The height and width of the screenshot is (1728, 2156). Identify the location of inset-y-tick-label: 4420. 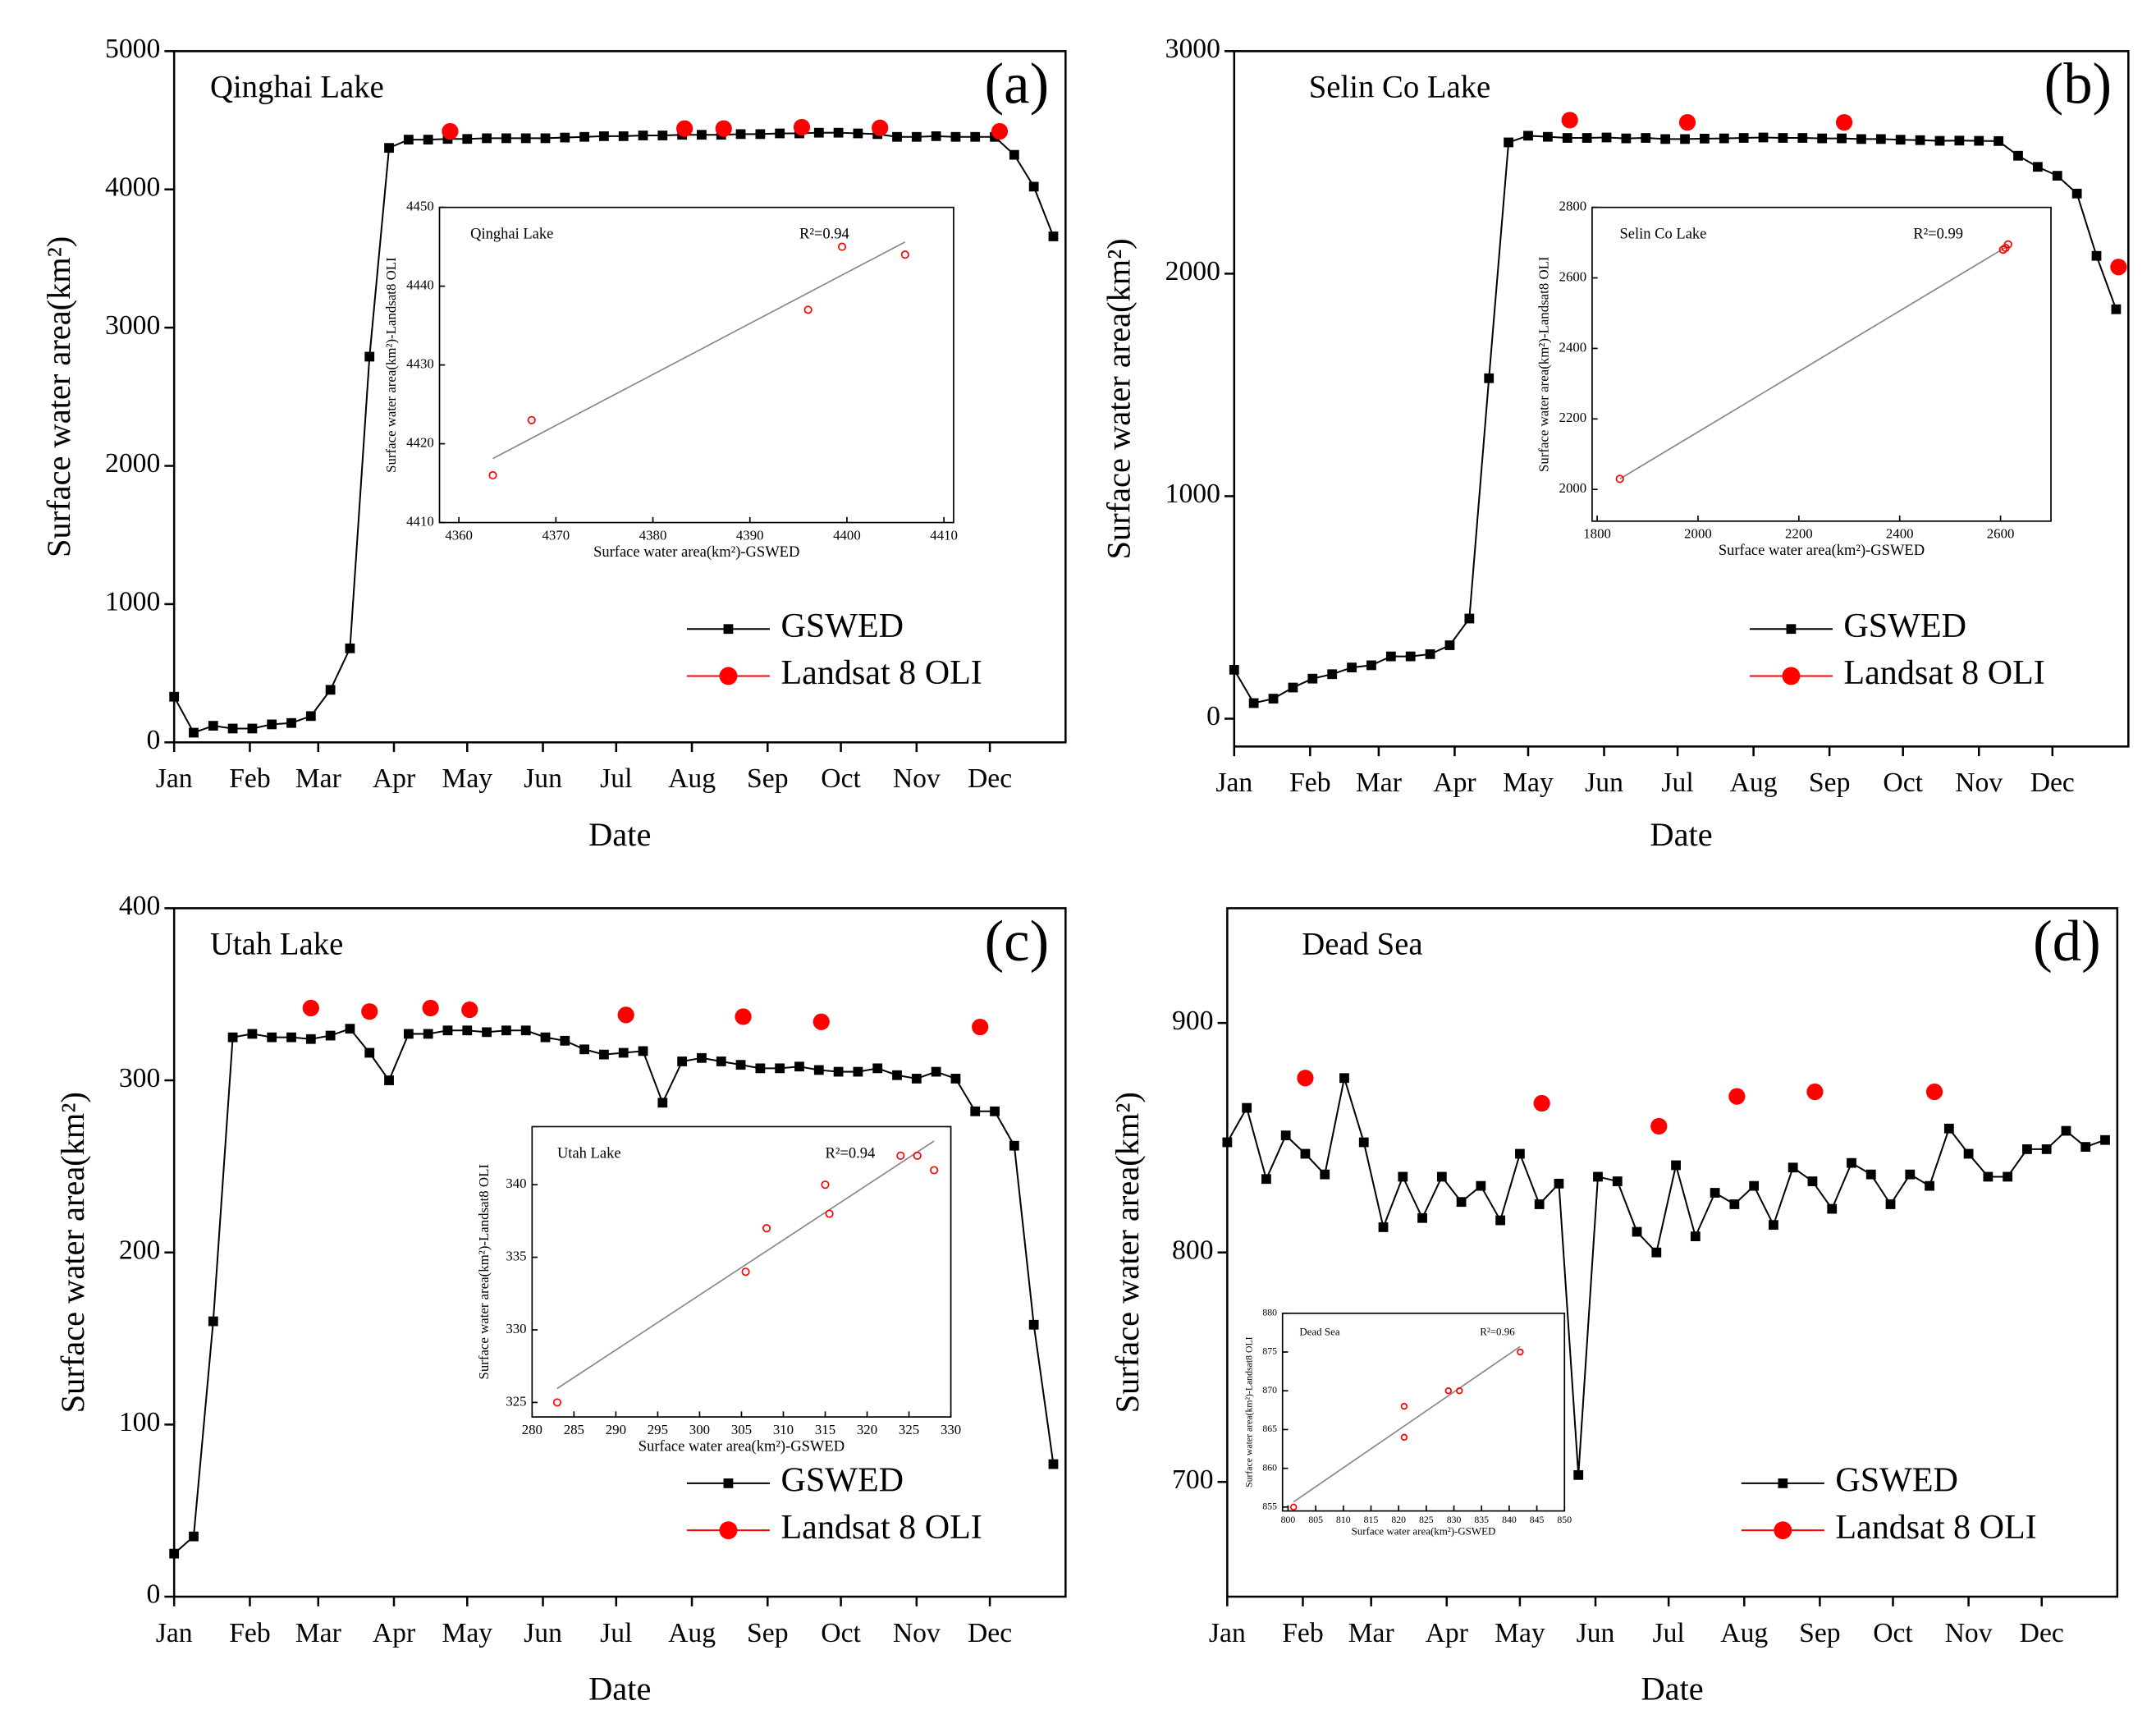
(420, 442).